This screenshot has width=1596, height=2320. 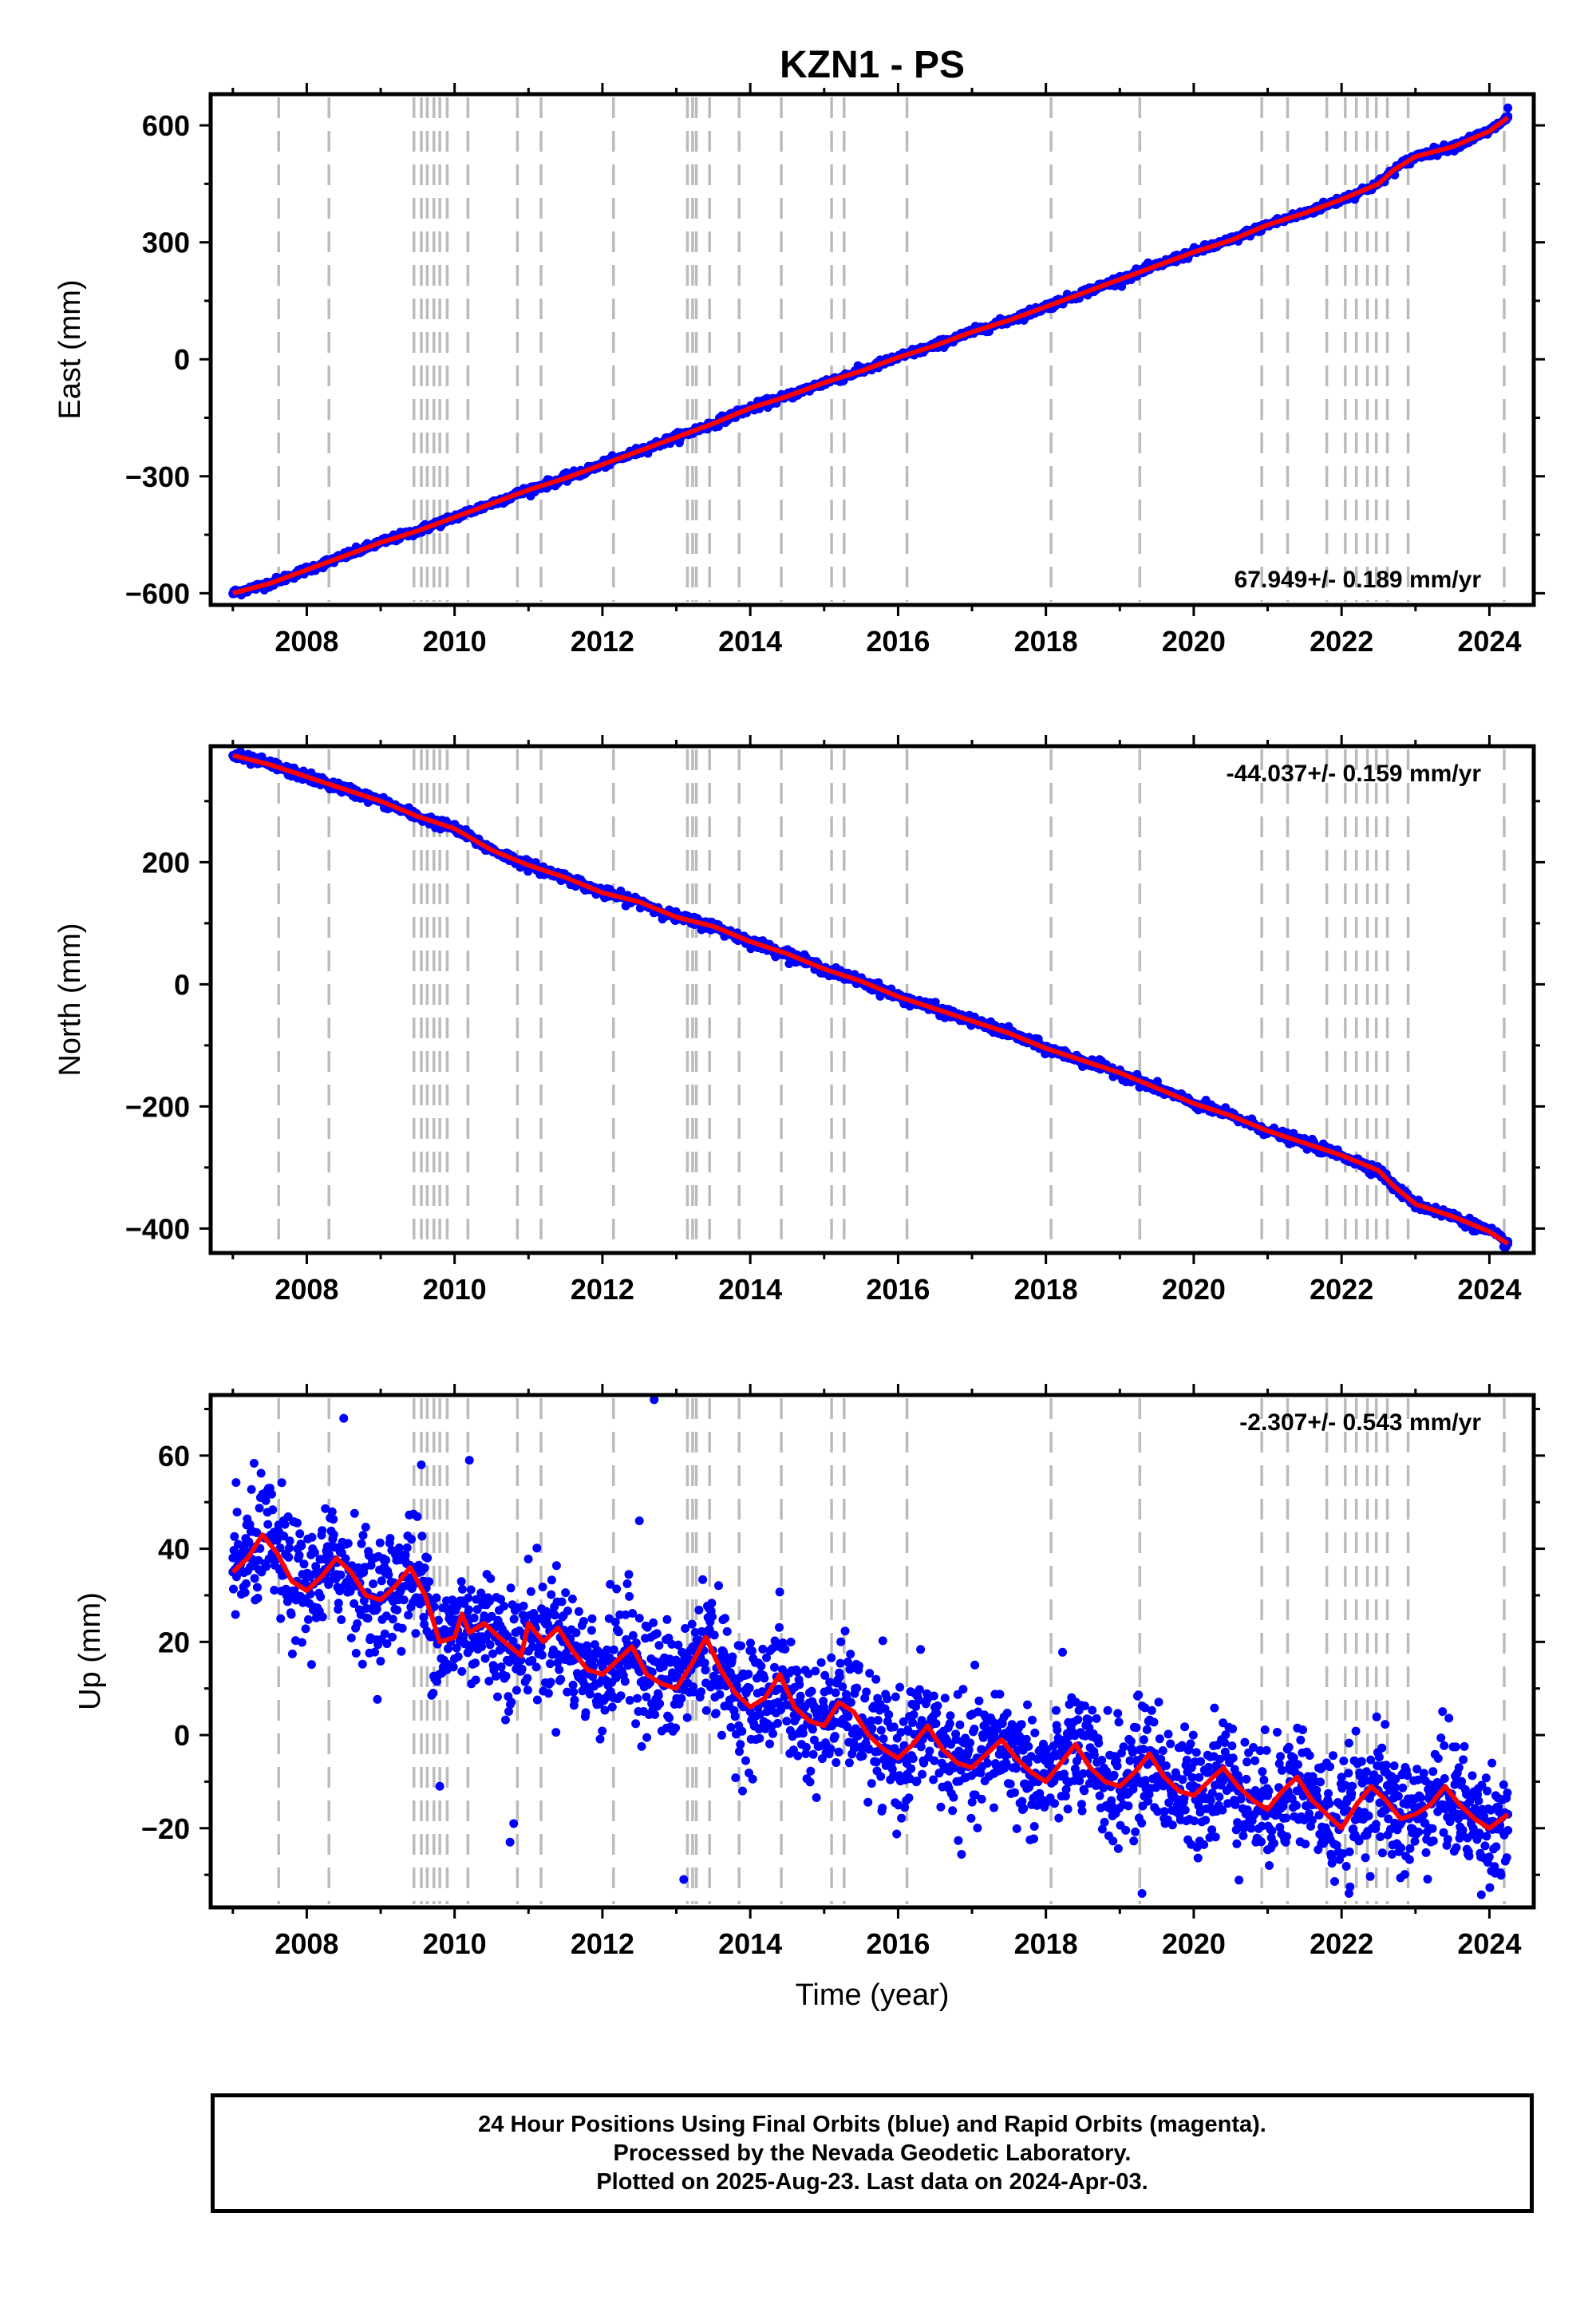 I want to click on x-tick-label: 2018, so click(x=1046, y=641).